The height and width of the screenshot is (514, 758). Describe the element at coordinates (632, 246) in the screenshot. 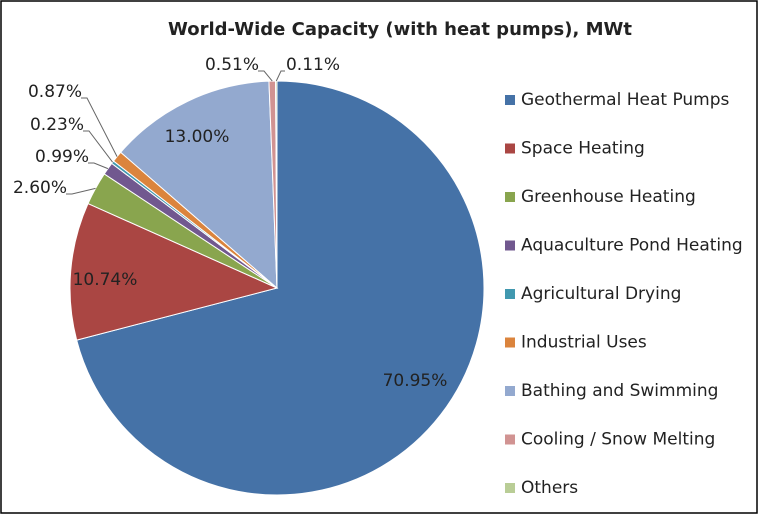

I see `legend-label: Aquaculture Pond Heating` at that location.